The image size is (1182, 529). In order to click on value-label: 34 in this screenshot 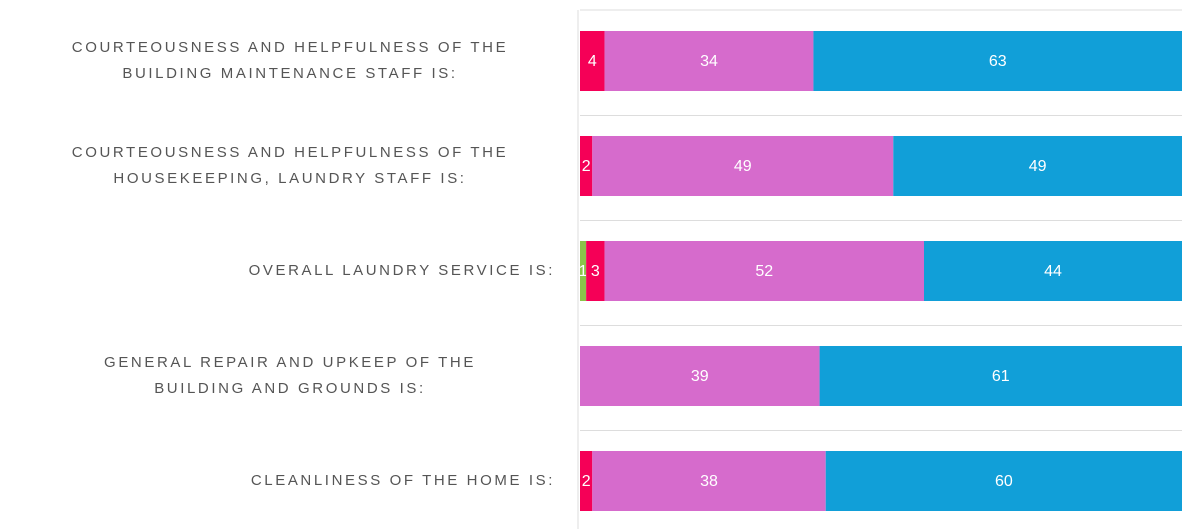, I will do `click(709, 61)`.